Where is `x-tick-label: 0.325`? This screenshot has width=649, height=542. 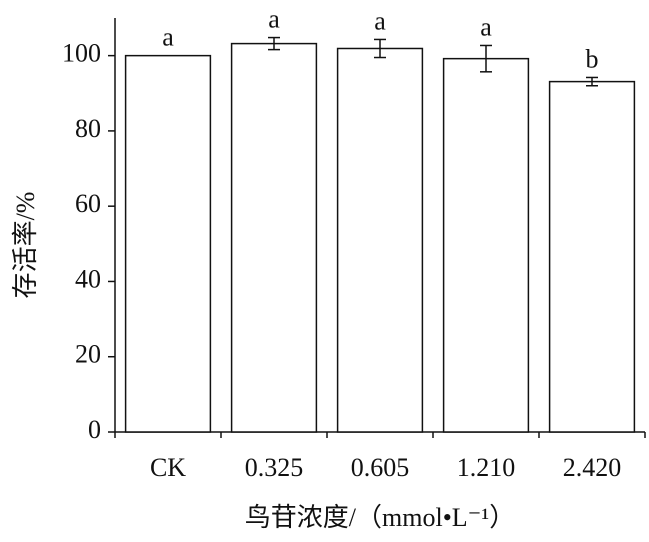 x-tick-label: 0.325 is located at coordinates (274, 467).